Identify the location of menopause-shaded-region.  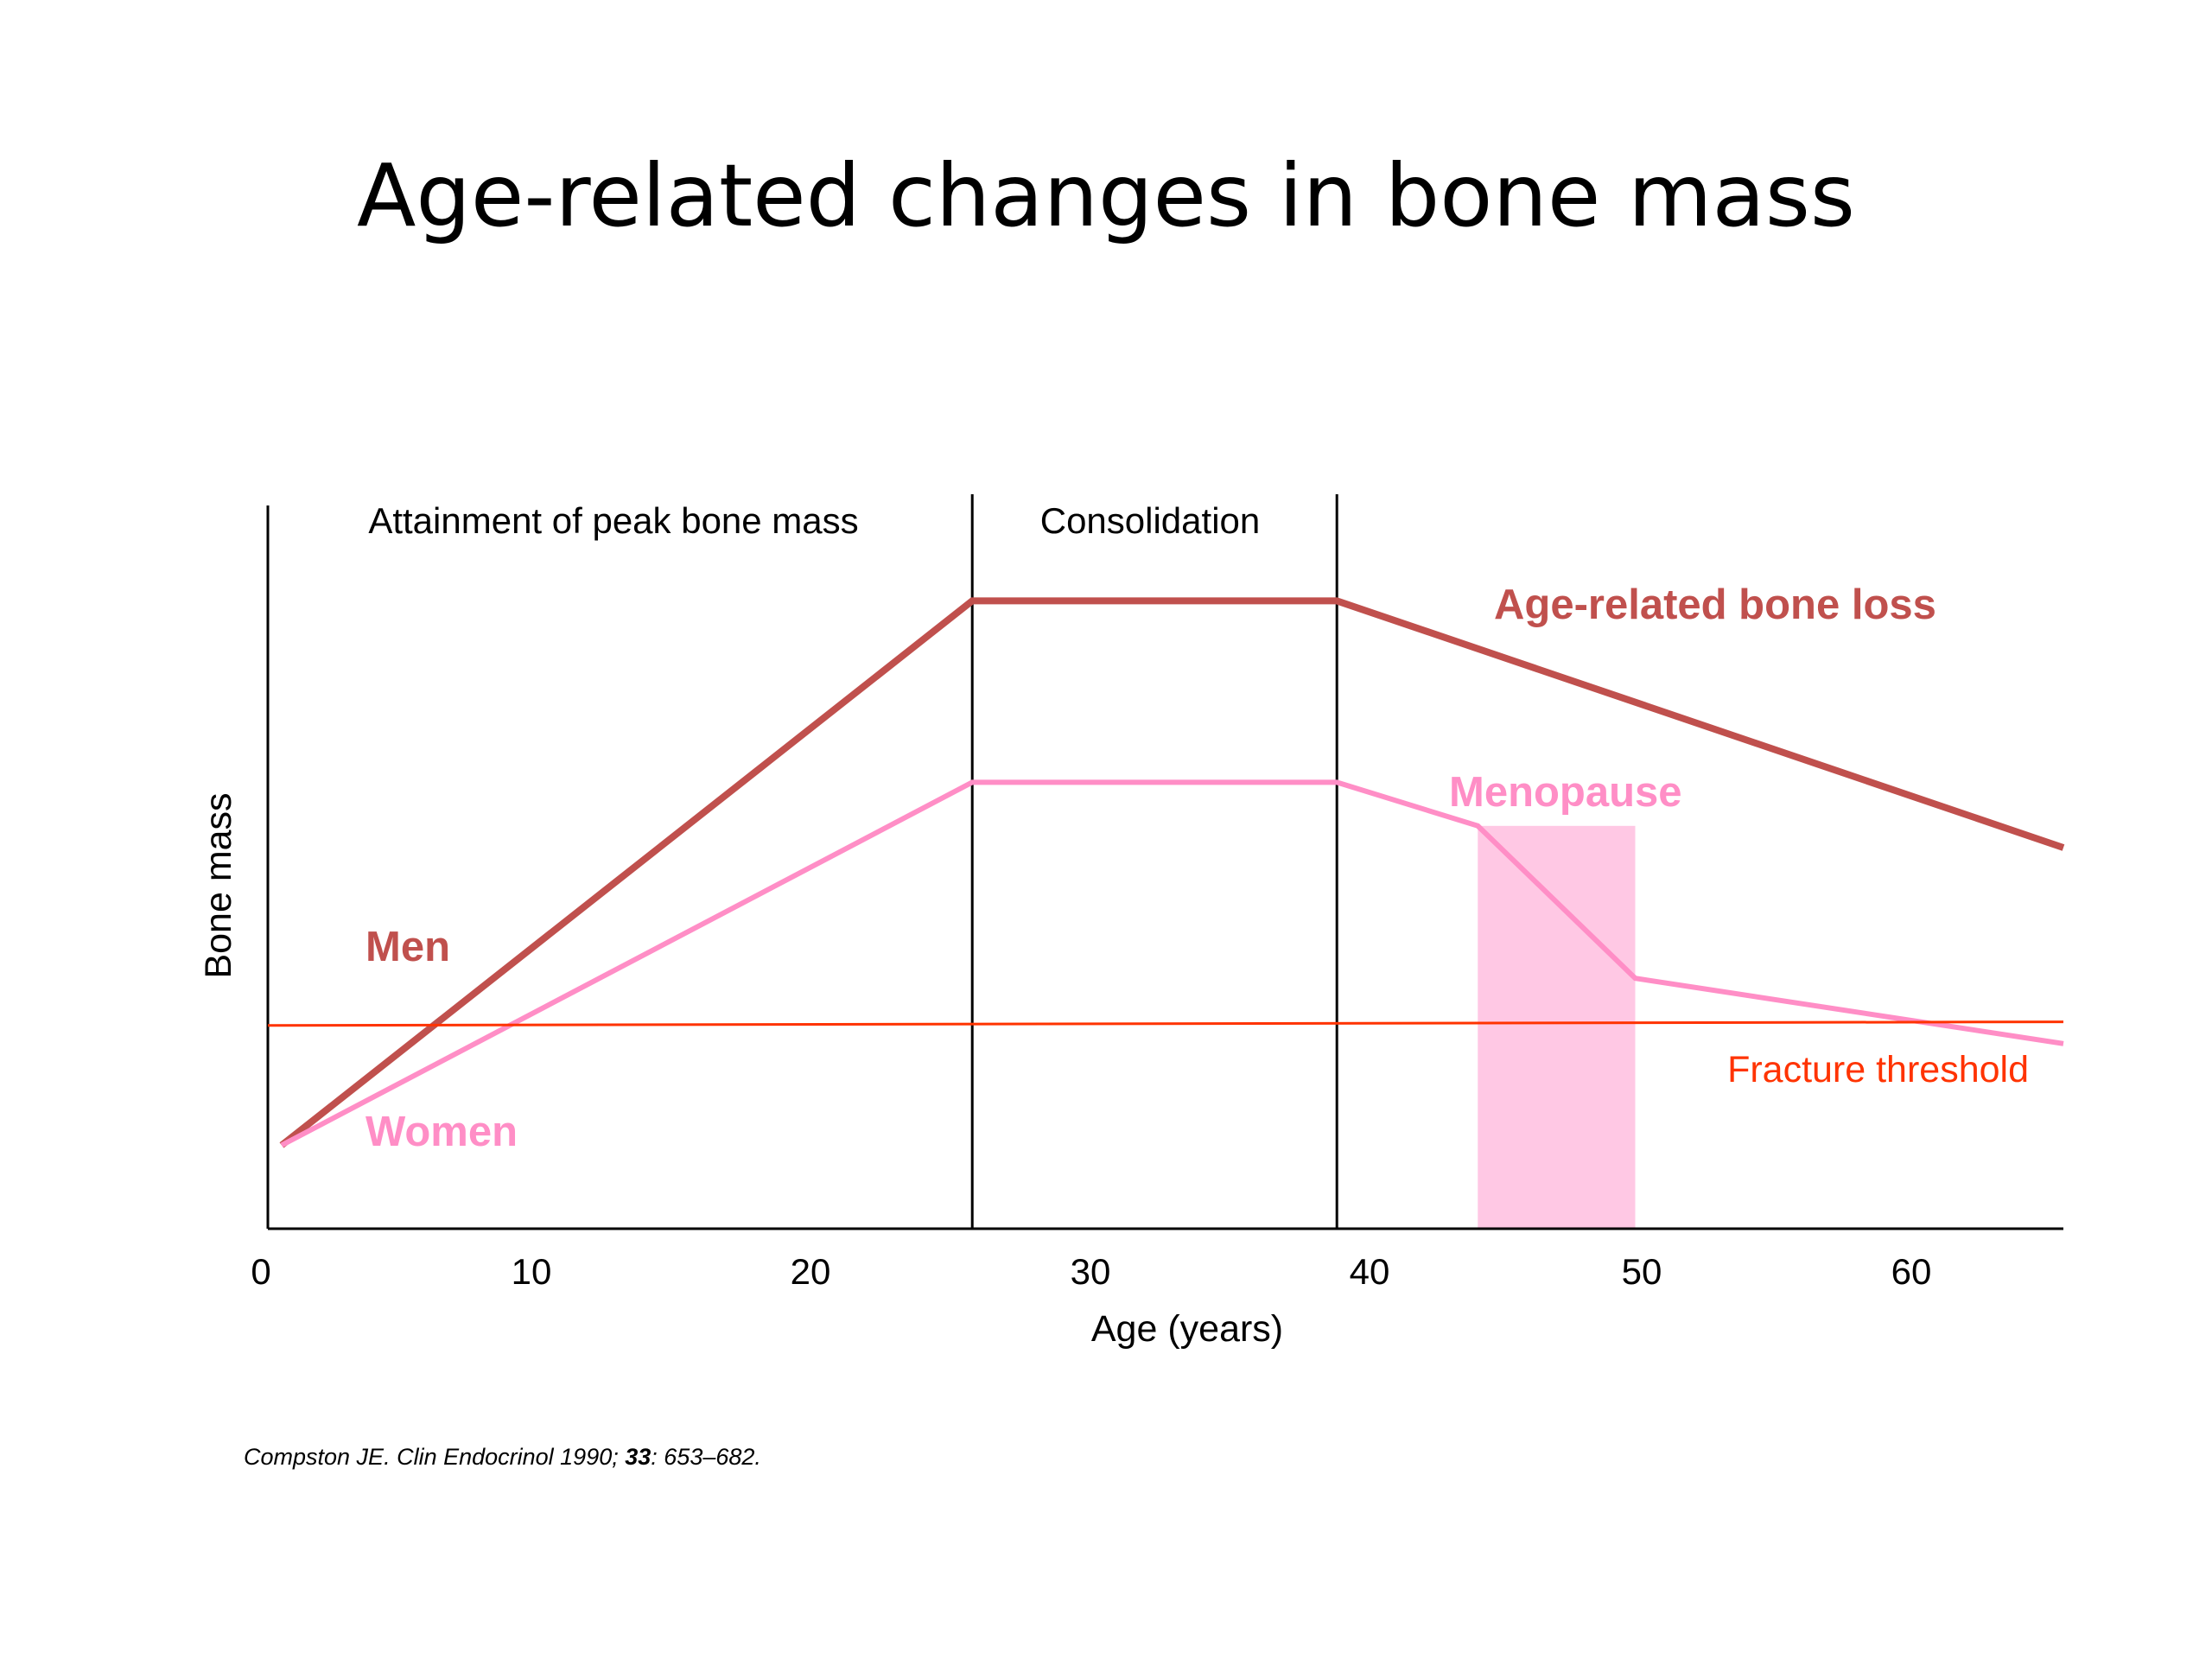
(1557, 1027).